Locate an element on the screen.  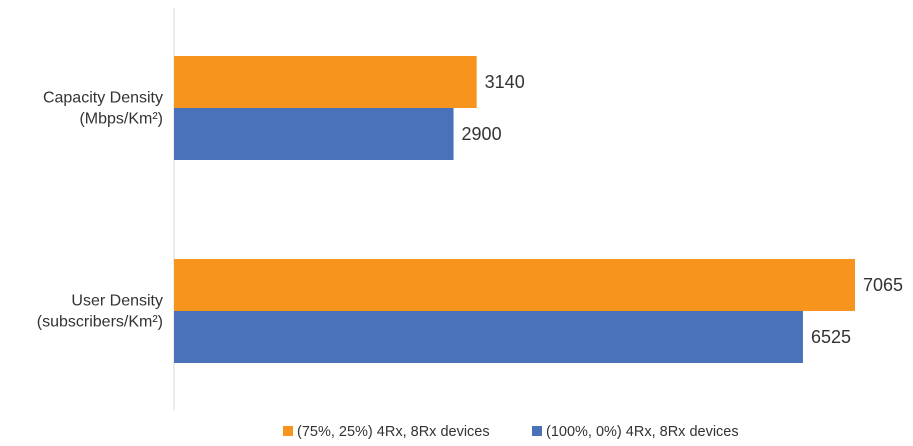
data-label-capacity-density-series-2: 2900 is located at coordinates (482, 134).